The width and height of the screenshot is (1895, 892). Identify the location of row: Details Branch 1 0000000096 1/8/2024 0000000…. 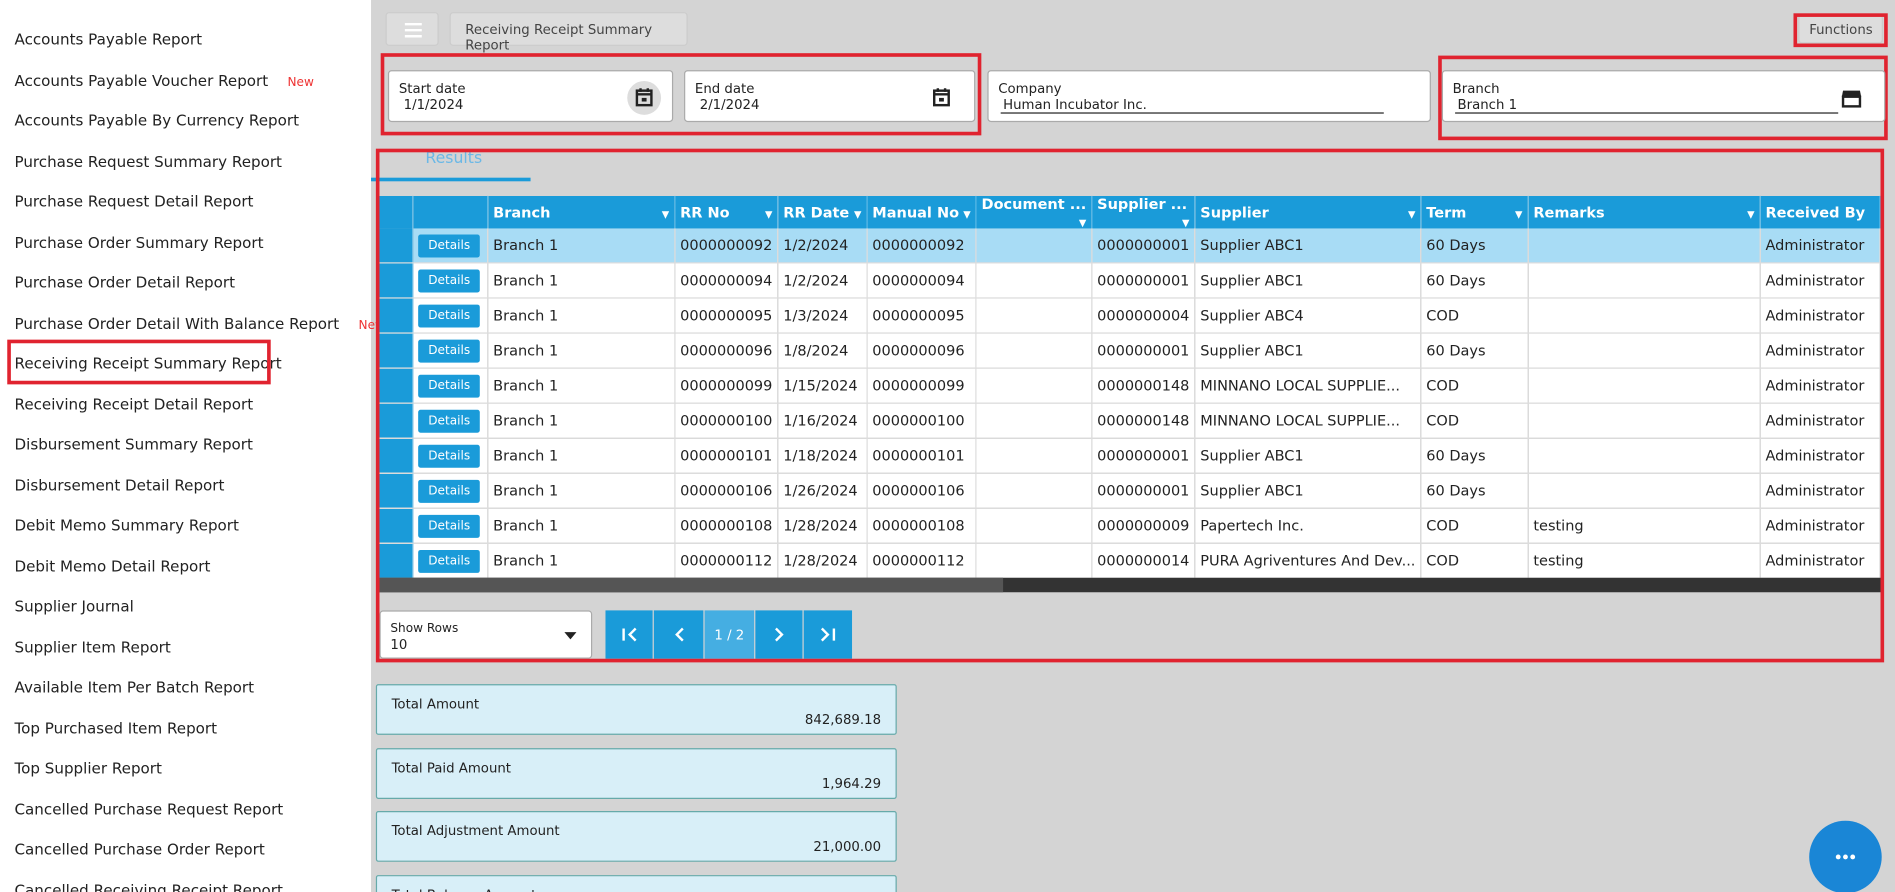
(1130, 350).